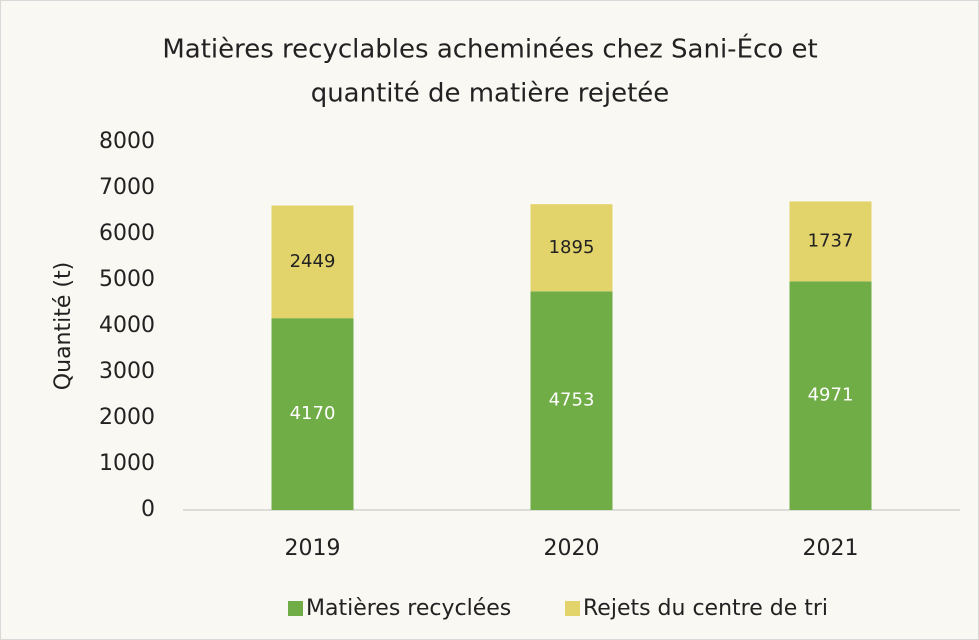  What do you see at coordinates (127, 279) in the screenshot?
I see `y-tick-label: 5000` at bounding box center [127, 279].